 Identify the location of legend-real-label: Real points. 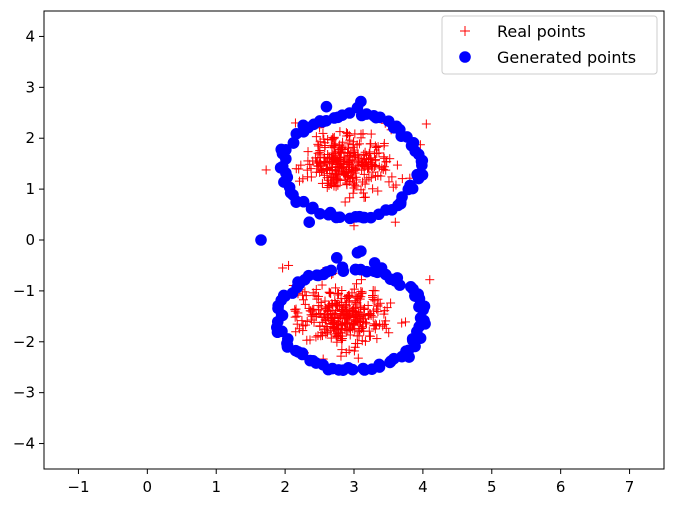
(541, 31).